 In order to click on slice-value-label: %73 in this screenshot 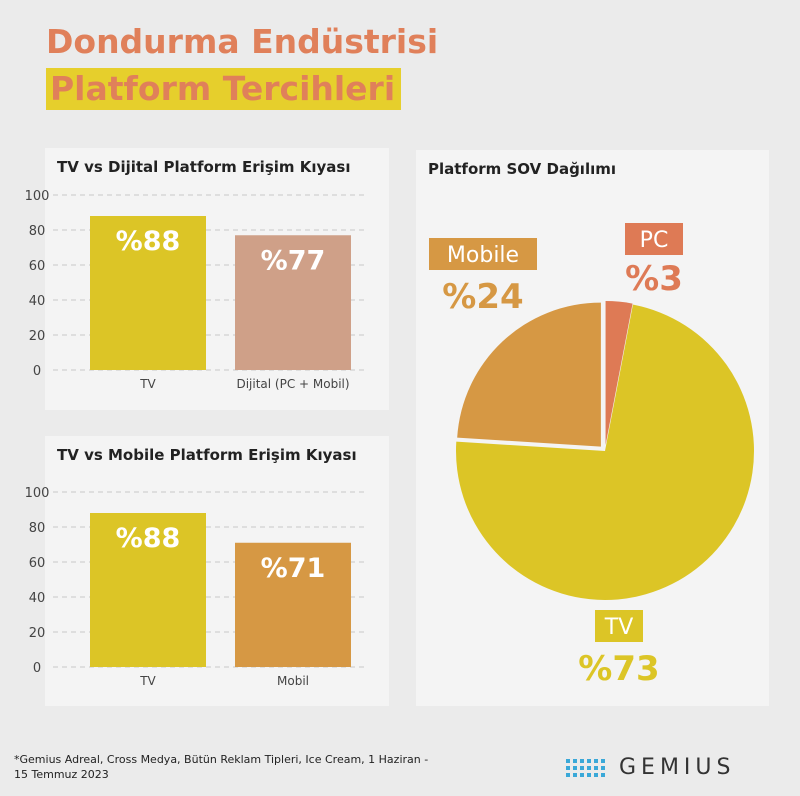, I will do `click(618, 669)`.